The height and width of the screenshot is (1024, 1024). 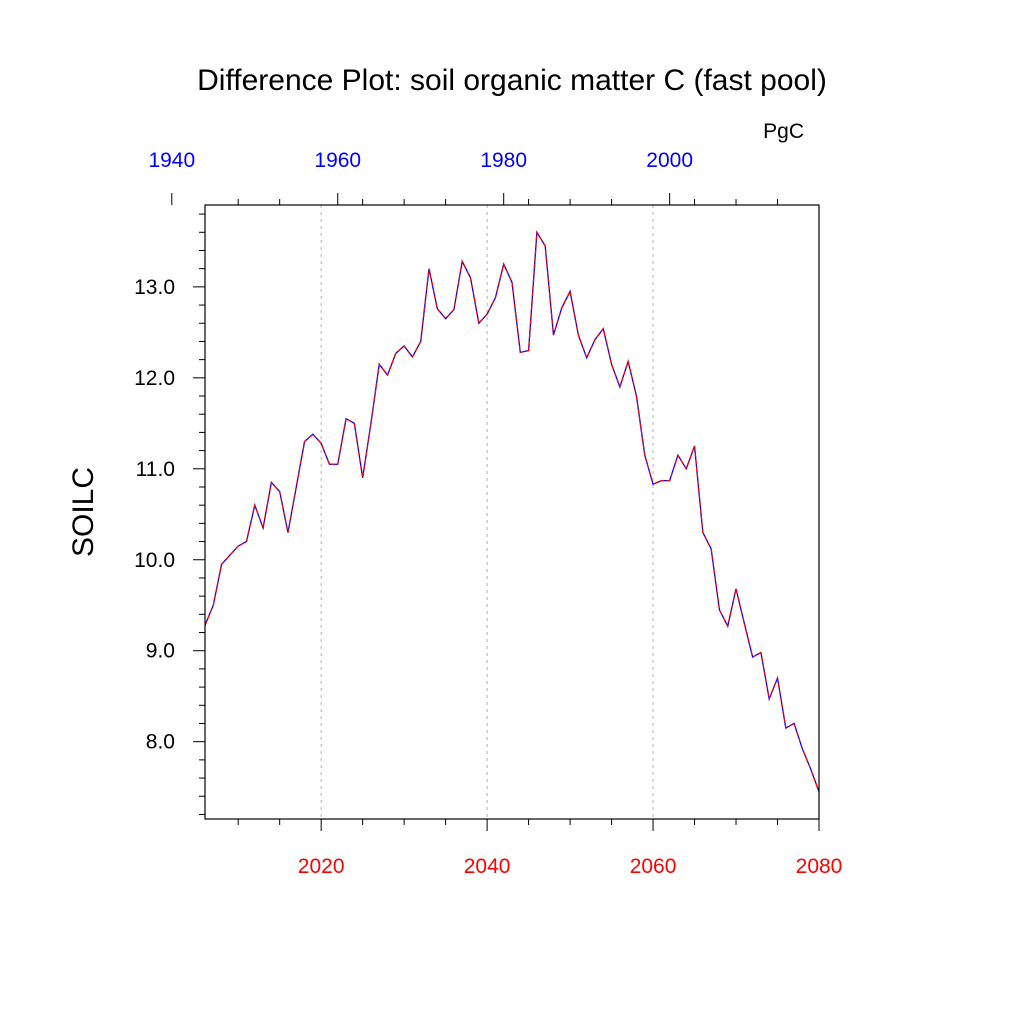 What do you see at coordinates (337, 160) in the screenshot?
I see `x-top-tick-label-1960: 1960` at bounding box center [337, 160].